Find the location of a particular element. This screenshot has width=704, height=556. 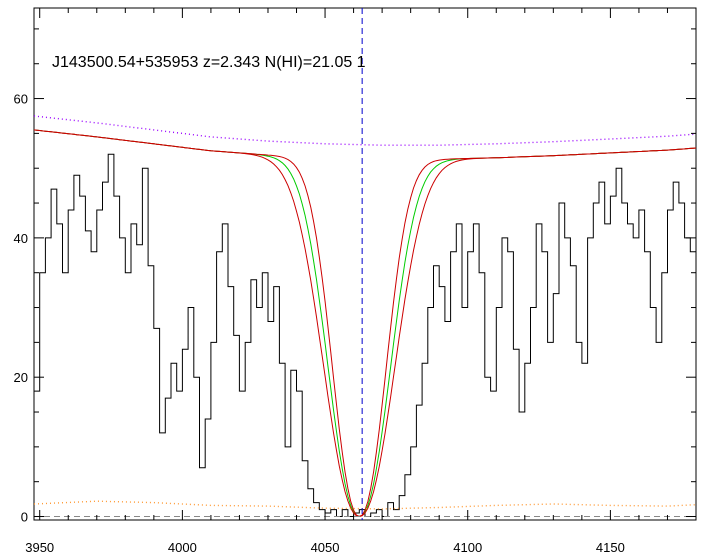

x-tick-label: 4050 is located at coordinates (325, 547).